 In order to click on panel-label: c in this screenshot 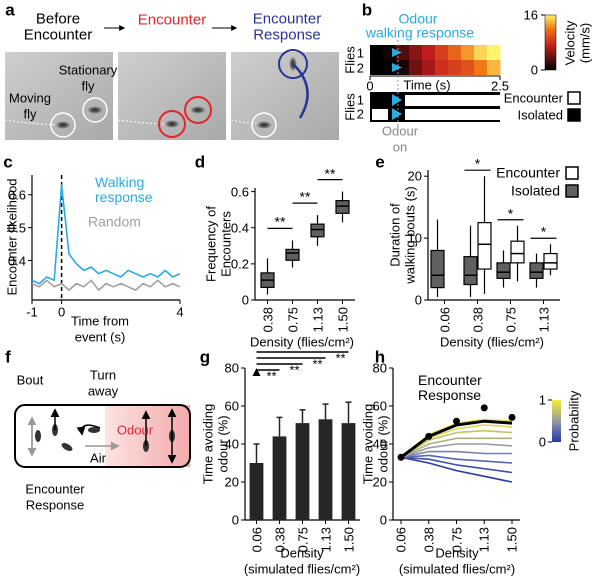, I will do `click(8, 162)`.